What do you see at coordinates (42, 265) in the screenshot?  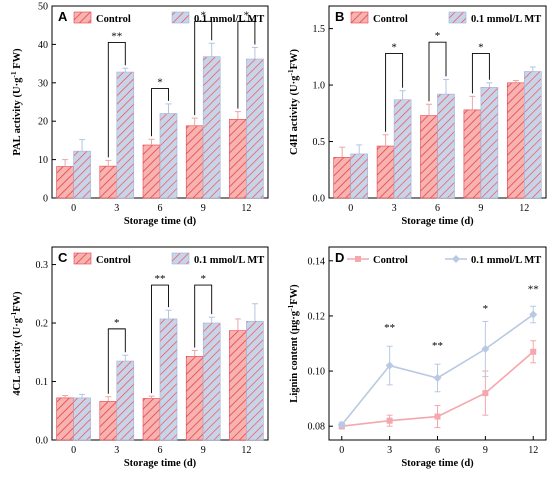 I see `y-tick-label: 0.3` at bounding box center [42, 265].